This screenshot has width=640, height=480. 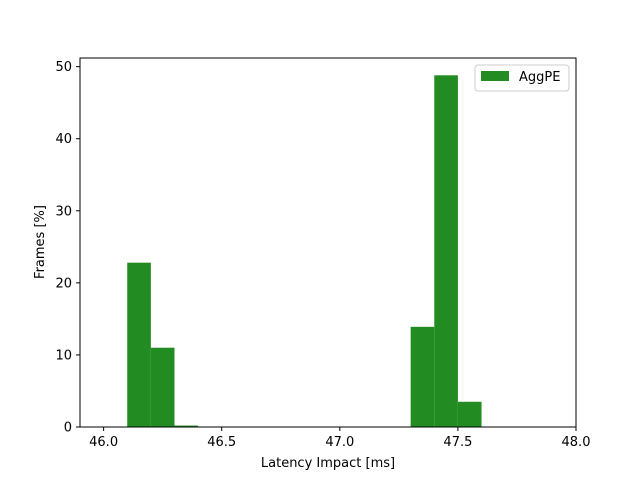 What do you see at coordinates (495, 76) in the screenshot?
I see `legend-swatch` at bounding box center [495, 76].